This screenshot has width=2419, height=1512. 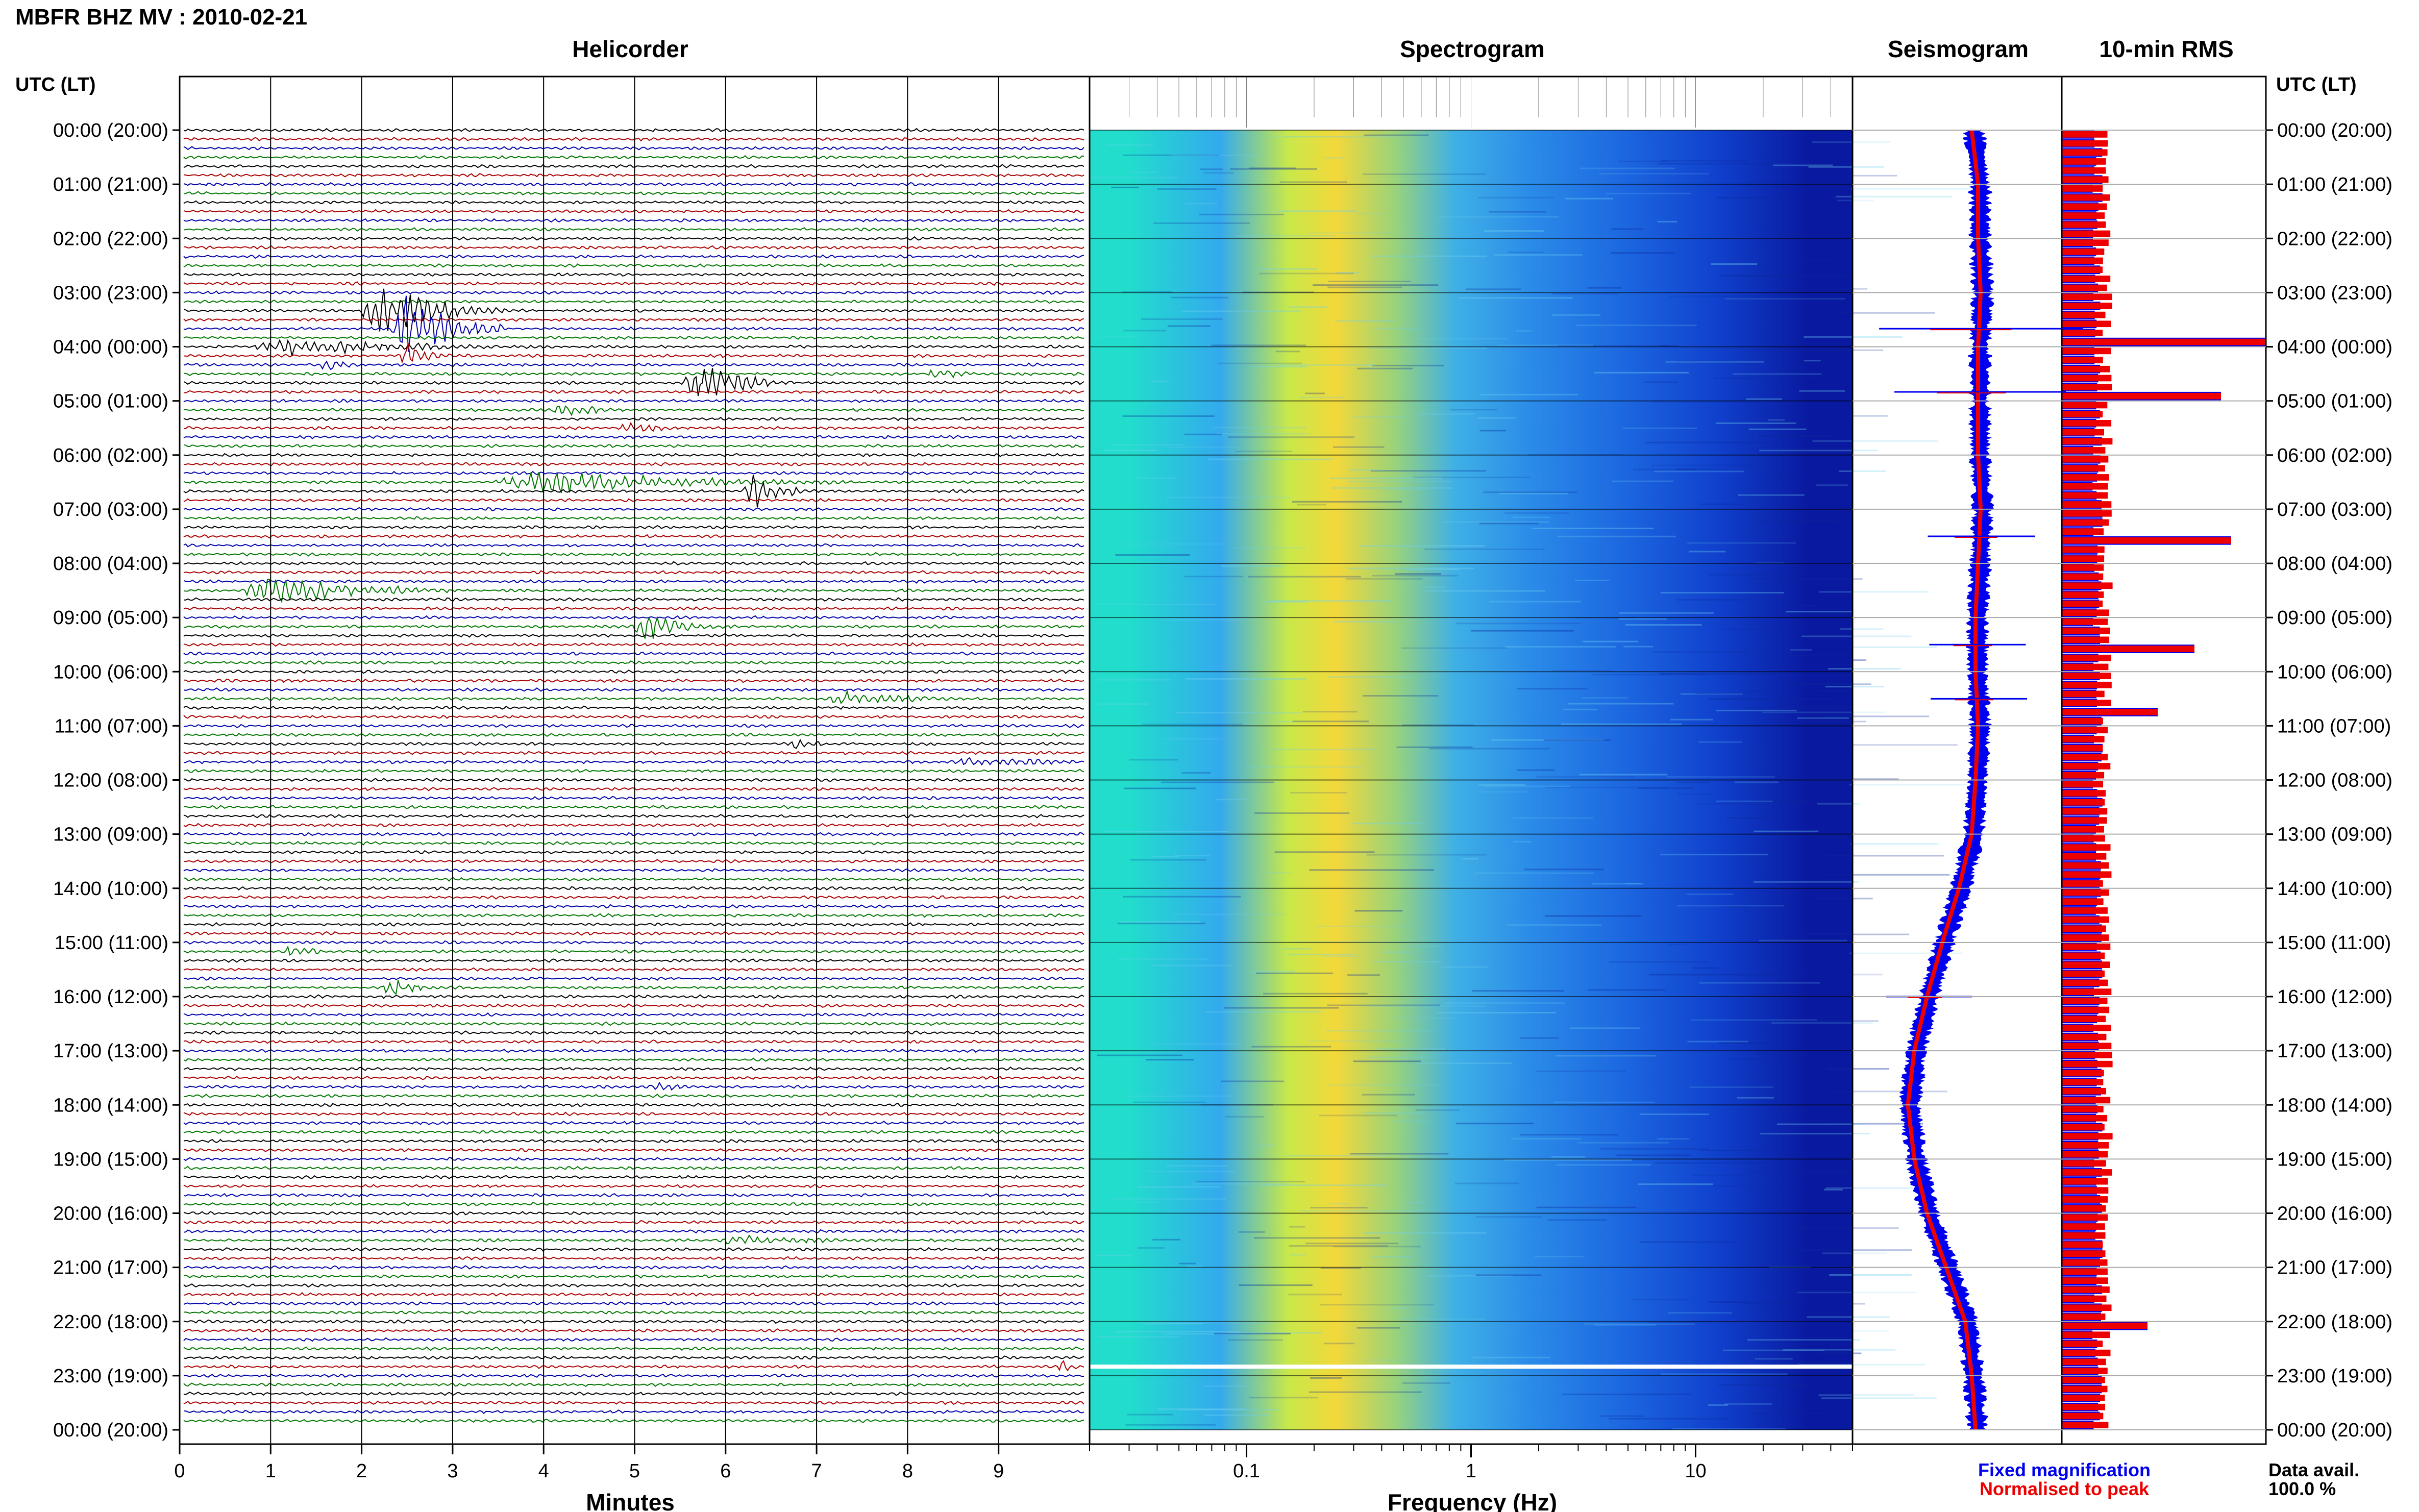 I want to click on minute-tick-label: 4, so click(x=543, y=1471).